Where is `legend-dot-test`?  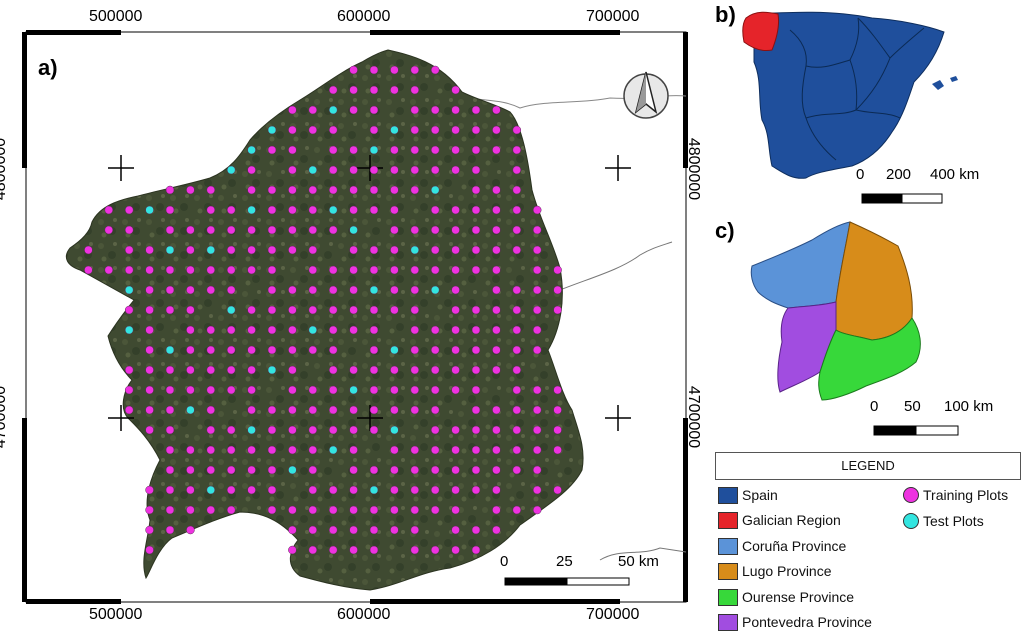 legend-dot-test is located at coordinates (911, 521).